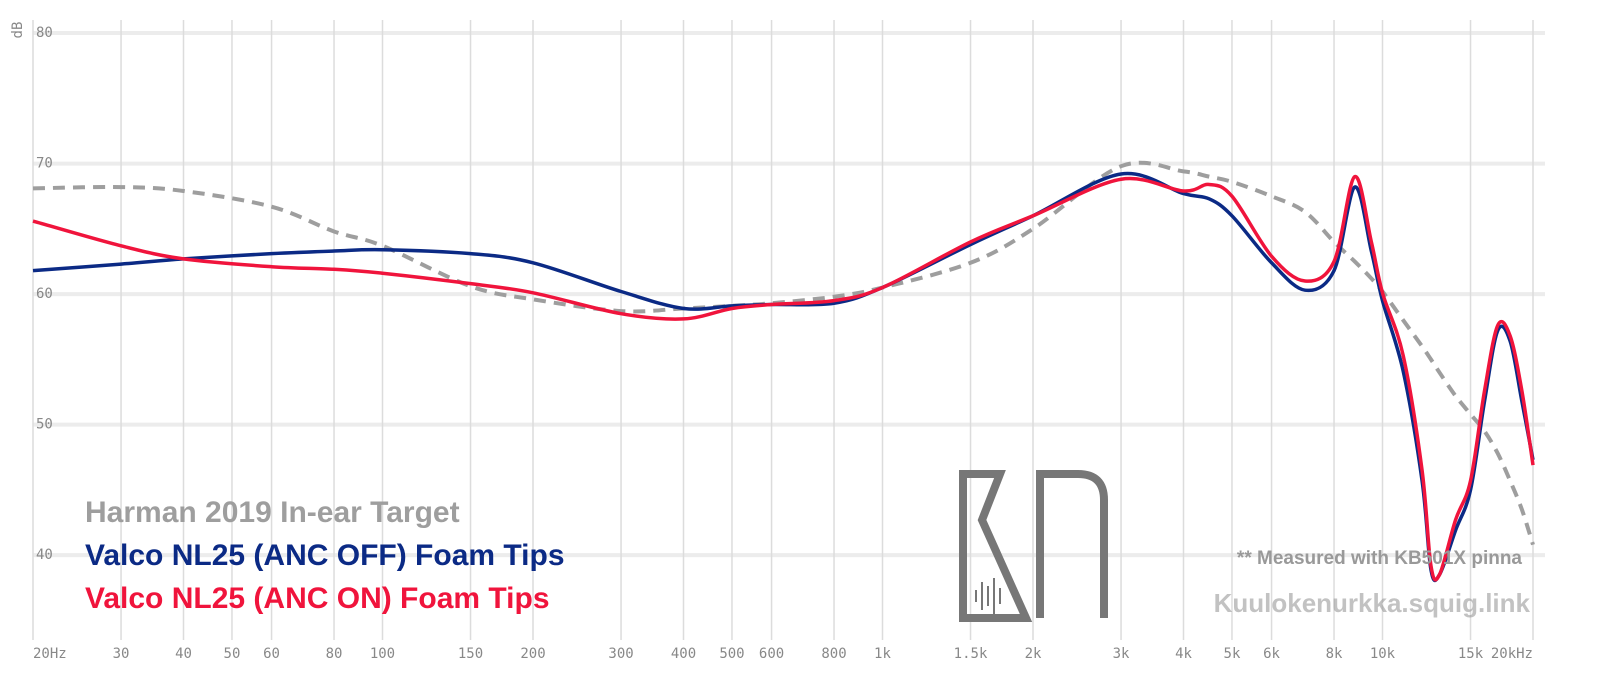  What do you see at coordinates (683, 654) in the screenshot?
I see `x-tick-label: 400` at bounding box center [683, 654].